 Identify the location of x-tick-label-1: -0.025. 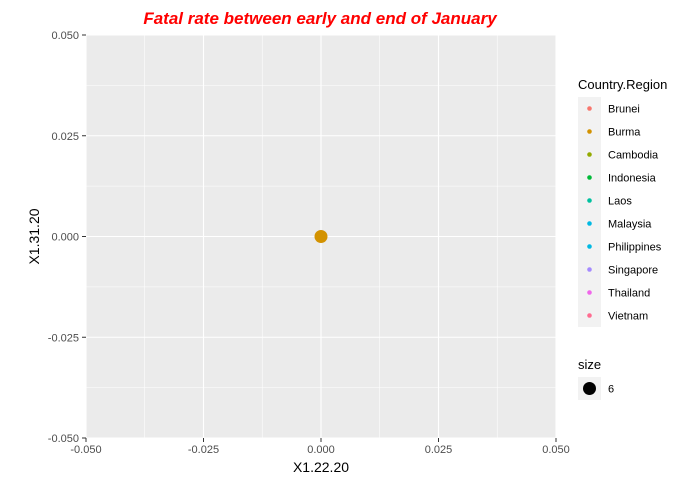
(203, 450).